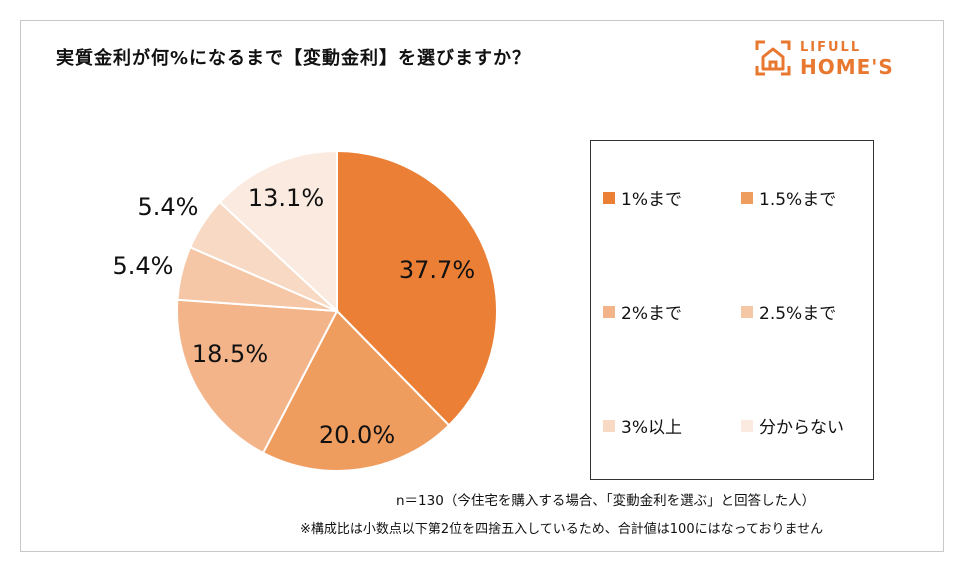 The image size is (966, 573). I want to click on sample-size-note: n＝130（今住宅を購入する場合、「変動金利を選ぶ」と回答した人）, so click(606, 501).